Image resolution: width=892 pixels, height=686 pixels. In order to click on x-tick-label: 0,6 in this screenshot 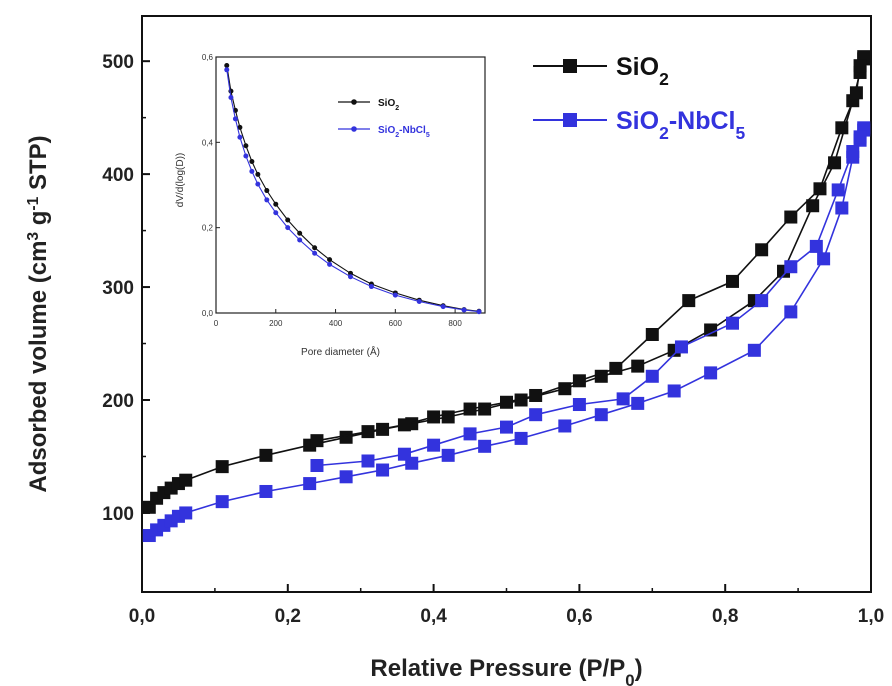, I will do `click(579, 616)`.